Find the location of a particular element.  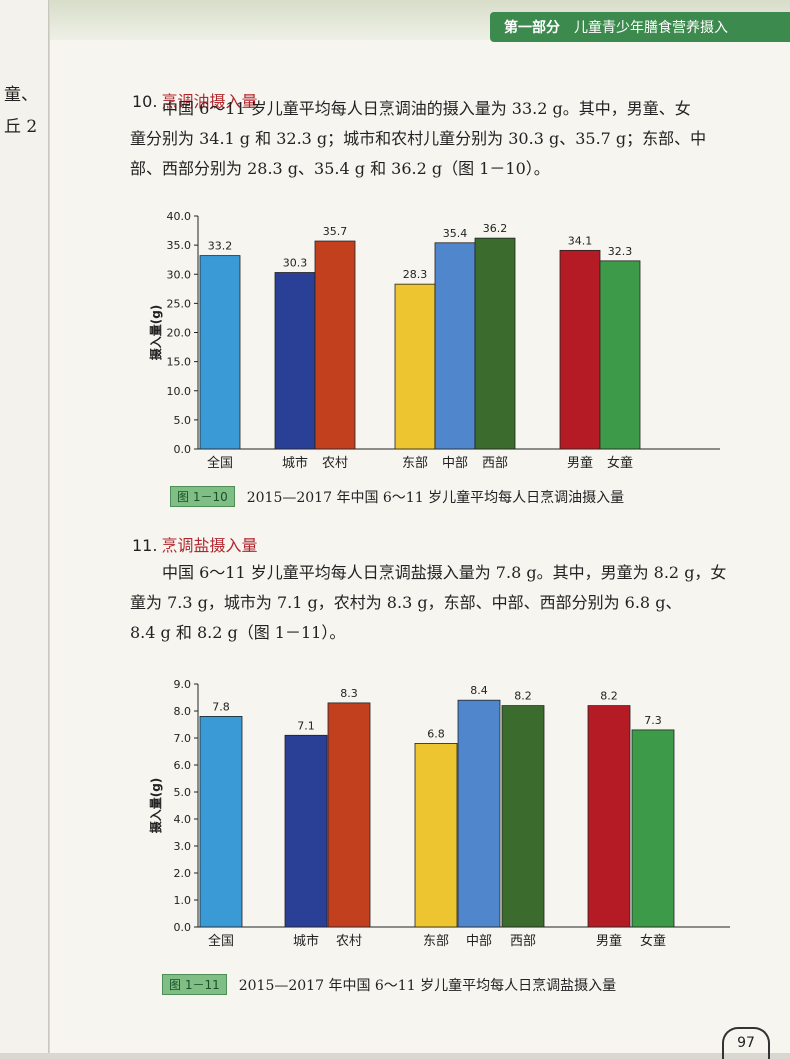

figure-title: 2015—2017 年中国 6～11 岁儿童平均每人日烹调盐摄入量 is located at coordinates (427, 985).